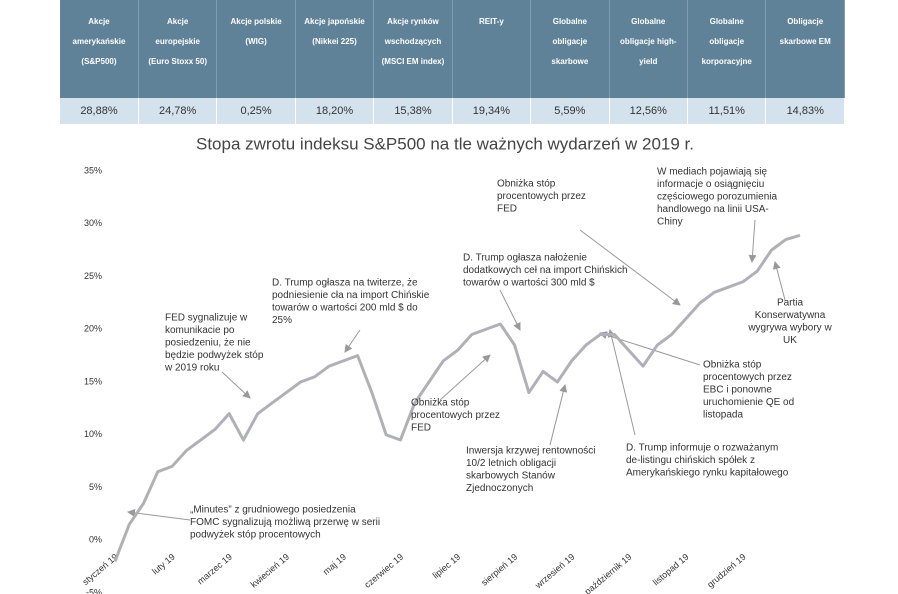  What do you see at coordinates (163, 564) in the screenshot?
I see `x-tick-label: luty 19` at bounding box center [163, 564].